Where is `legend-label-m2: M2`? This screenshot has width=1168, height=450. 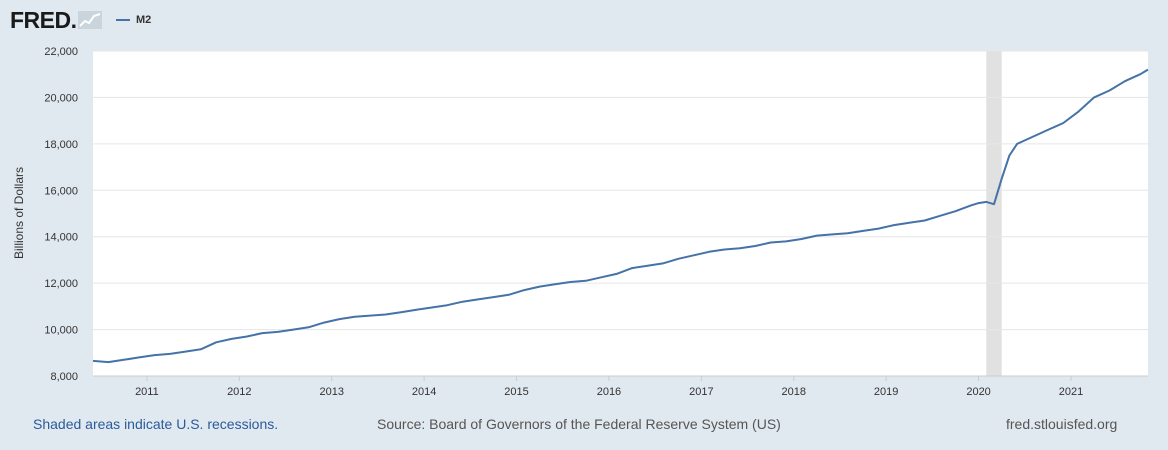 legend-label-m2: M2 is located at coordinates (144, 20).